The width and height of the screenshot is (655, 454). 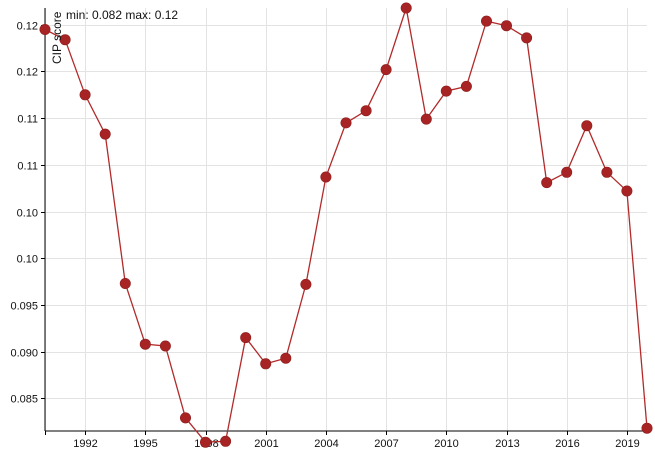 I want to click on x-axis: 1992199519982001200420072010201320162019, so click(x=342, y=440).